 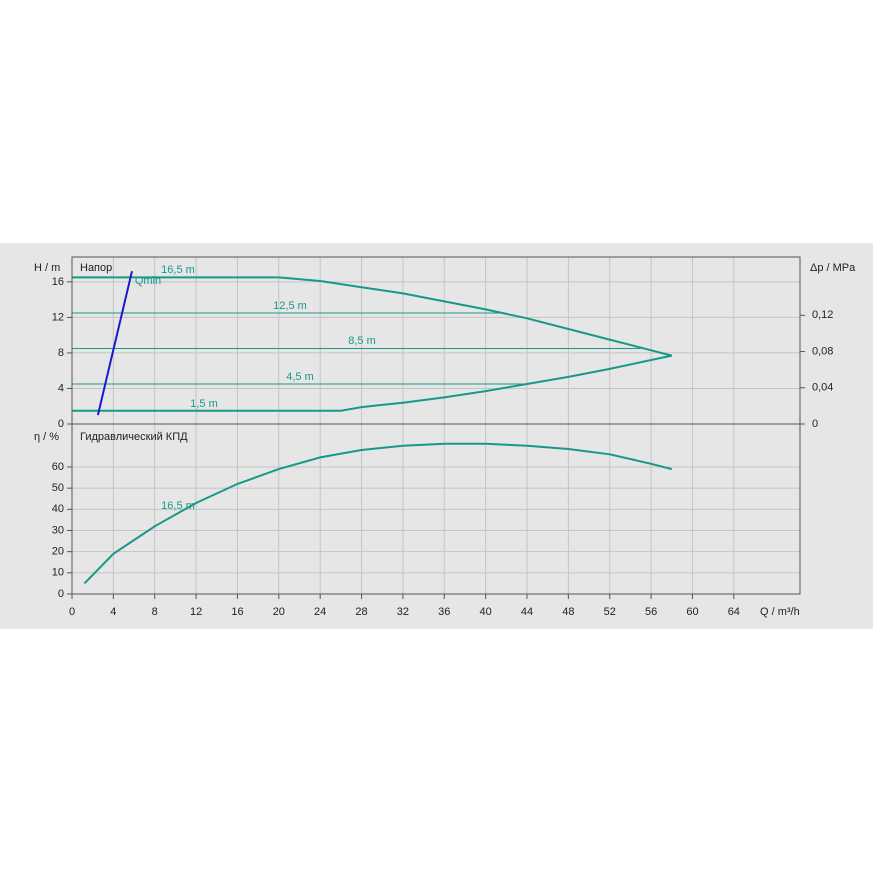 What do you see at coordinates (815, 424) in the screenshot?
I see `y2-tick-label: 0` at bounding box center [815, 424].